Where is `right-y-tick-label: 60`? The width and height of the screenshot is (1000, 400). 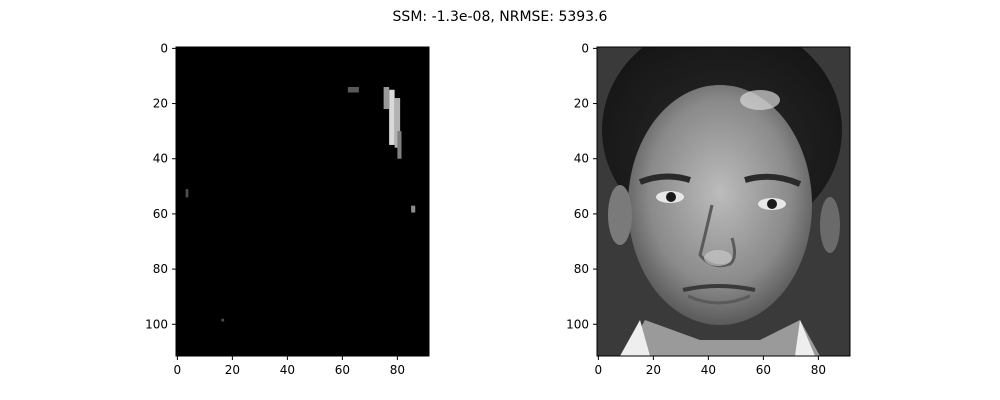
right-y-tick-label: 60 is located at coordinates (581, 214).